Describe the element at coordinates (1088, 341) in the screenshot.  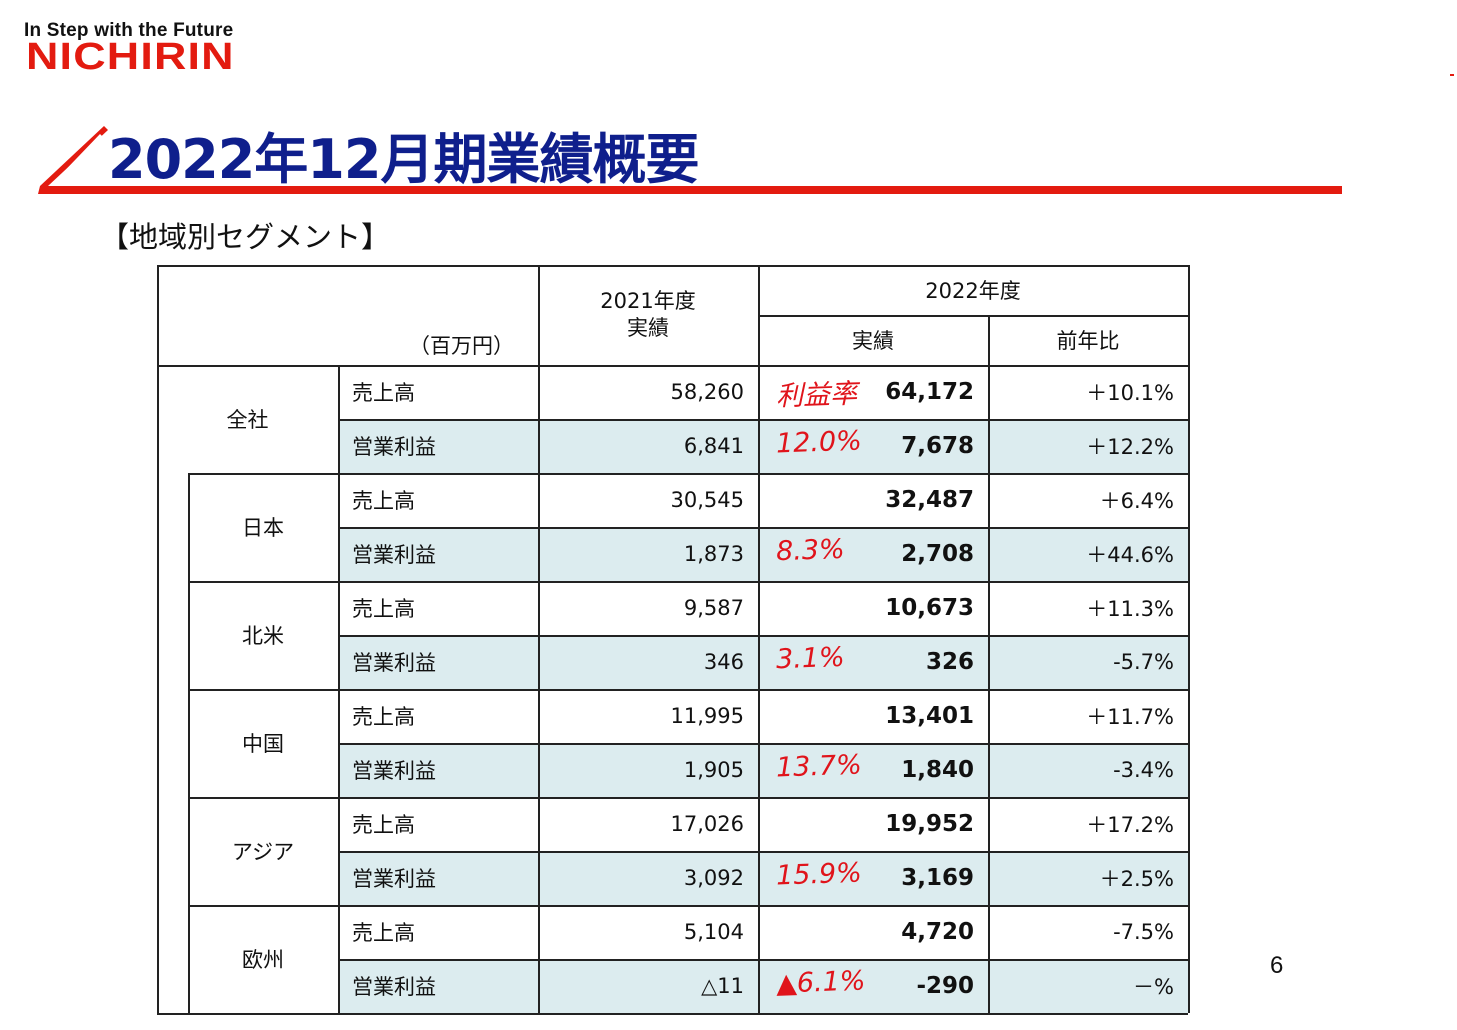
I see `header-yoy: 前年比` at that location.